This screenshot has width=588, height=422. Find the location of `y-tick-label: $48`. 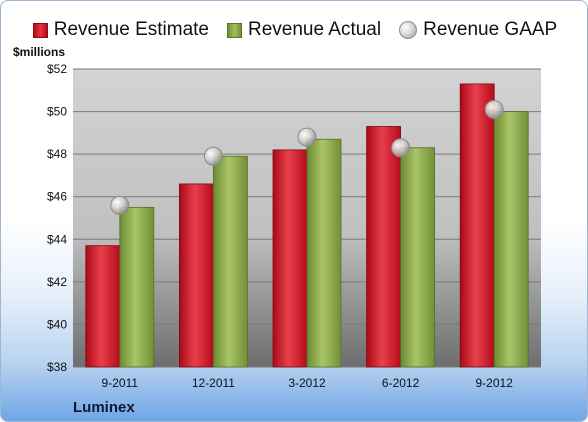

y-tick-label: $48 is located at coordinates (57, 154).